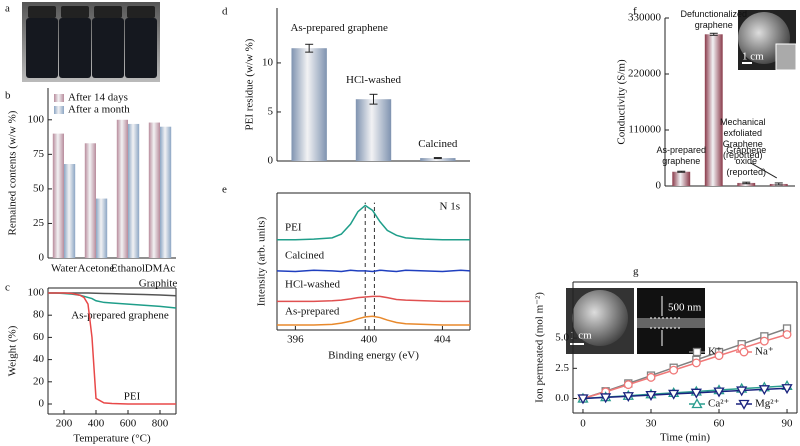 The width and height of the screenshot is (800, 446). I want to click on vials-photo, so click(91, 42).